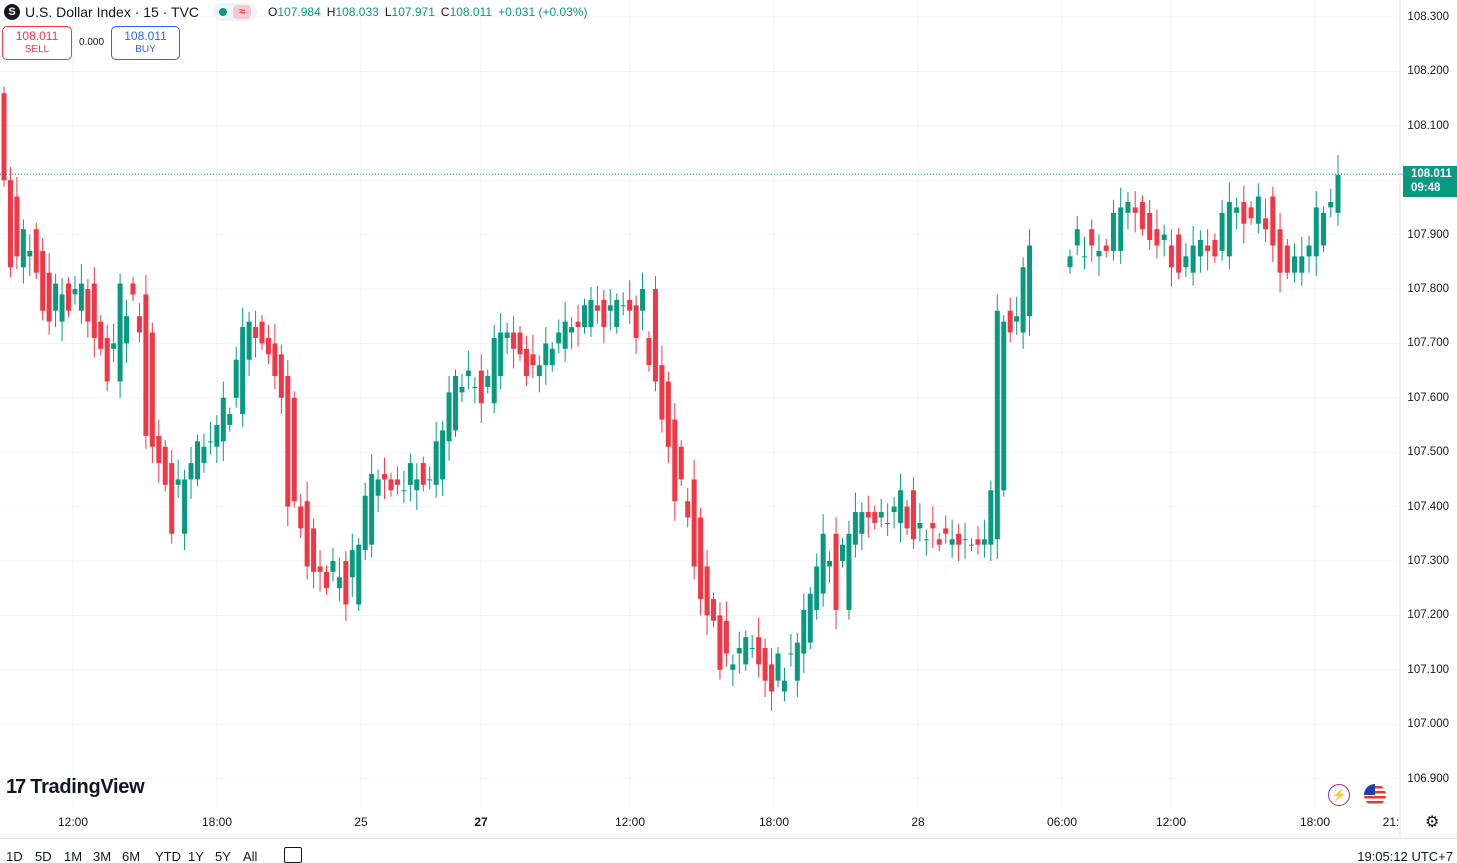 The height and width of the screenshot is (863, 1457). Describe the element at coordinates (196, 856) in the screenshot. I see `range-button-1y: 1Y` at that location.